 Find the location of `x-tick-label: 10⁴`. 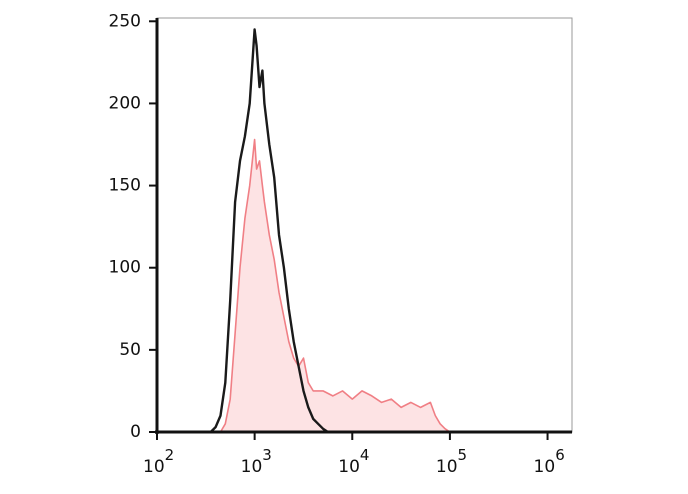

x-tick-label: 10⁴ is located at coordinates (353, 461).